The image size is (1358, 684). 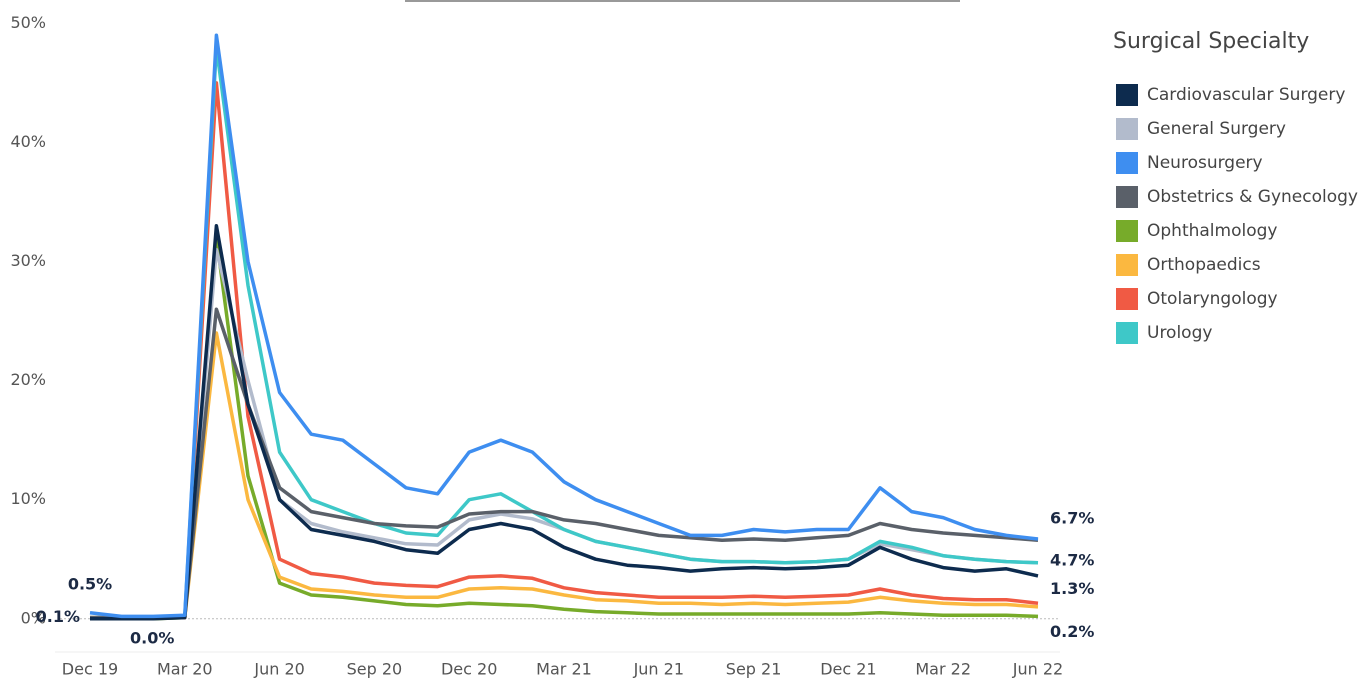 What do you see at coordinates (1216, 129) in the screenshot?
I see `legend-label: General Surgery` at bounding box center [1216, 129].